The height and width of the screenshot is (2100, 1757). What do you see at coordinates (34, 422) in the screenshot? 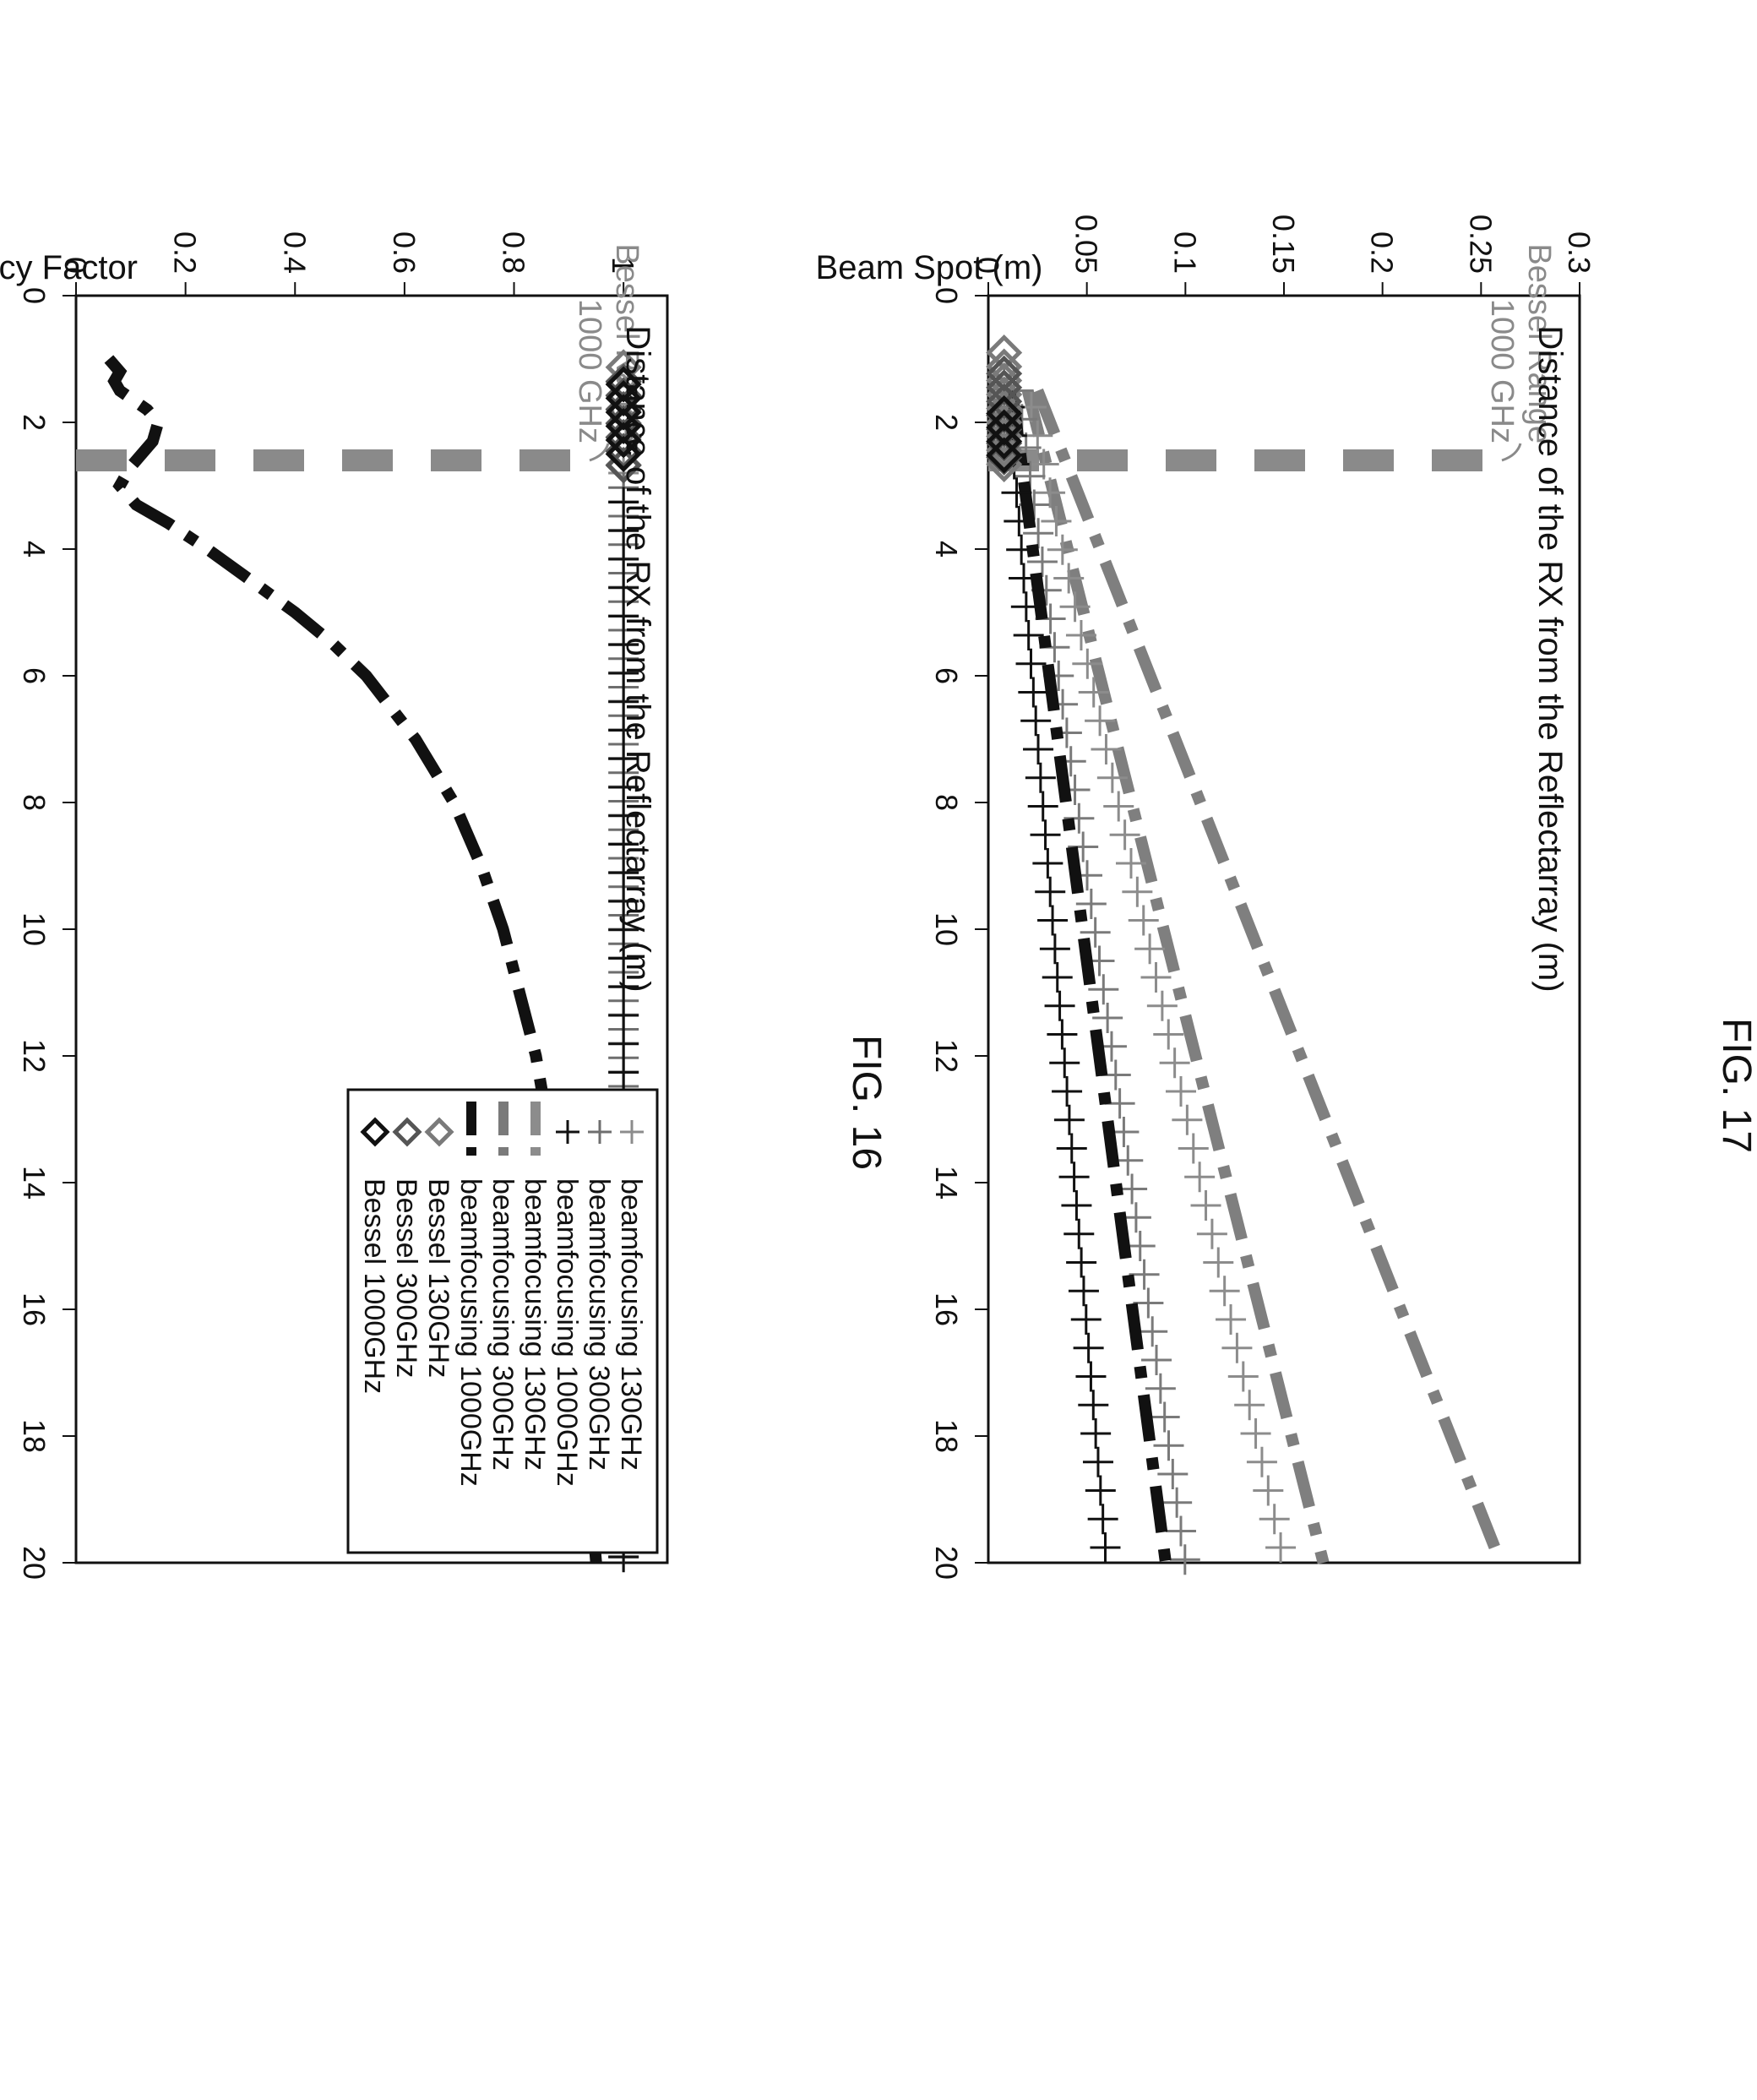
I see `fig16-x-tick-label-1: 2` at bounding box center [34, 422].